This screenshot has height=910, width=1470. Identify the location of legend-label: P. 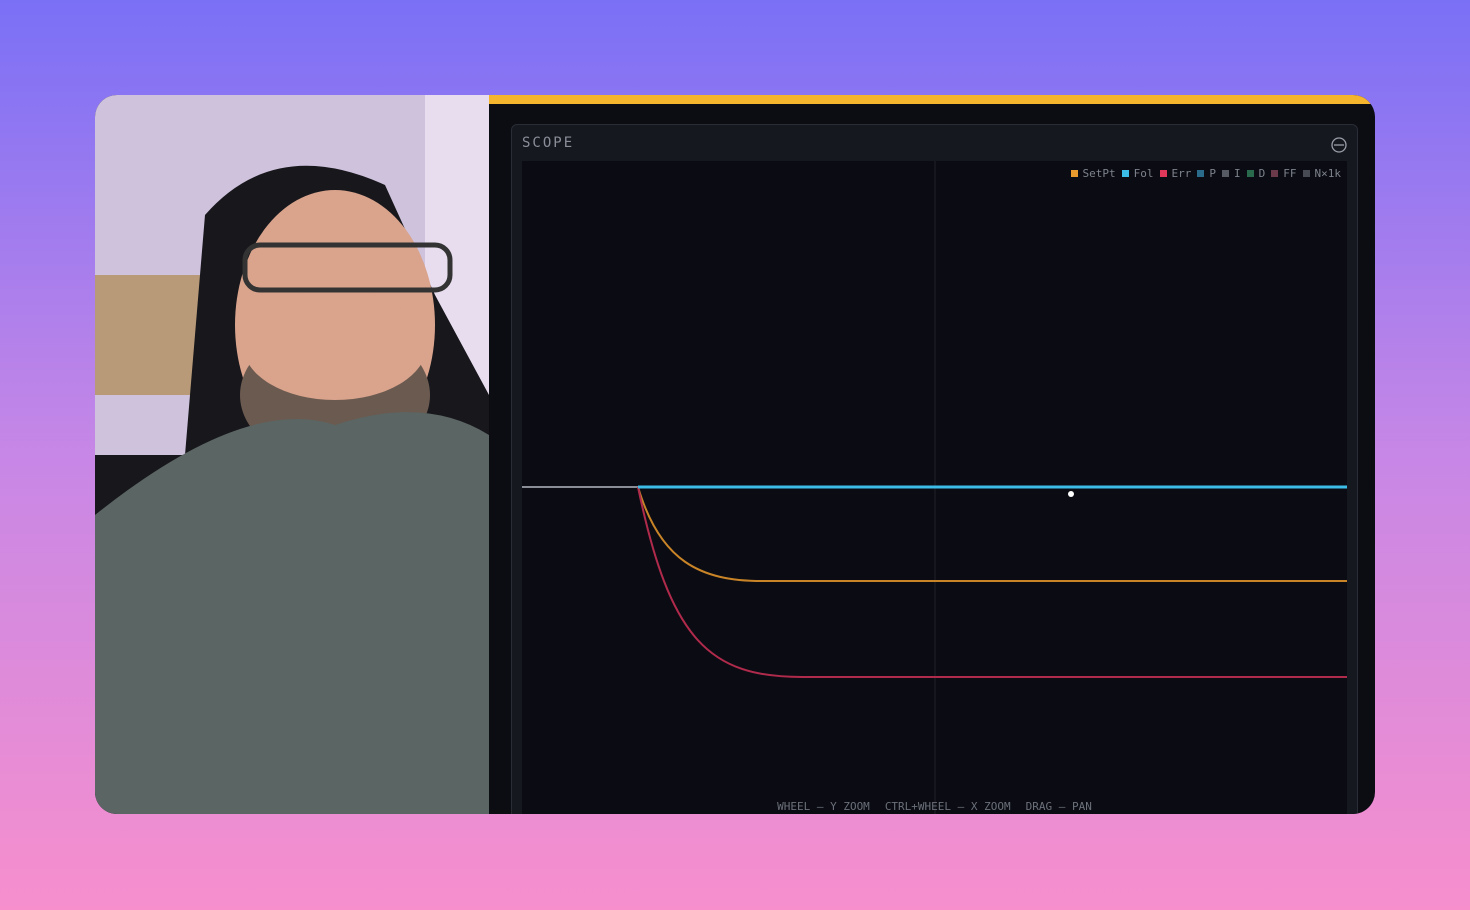
(1212, 173).